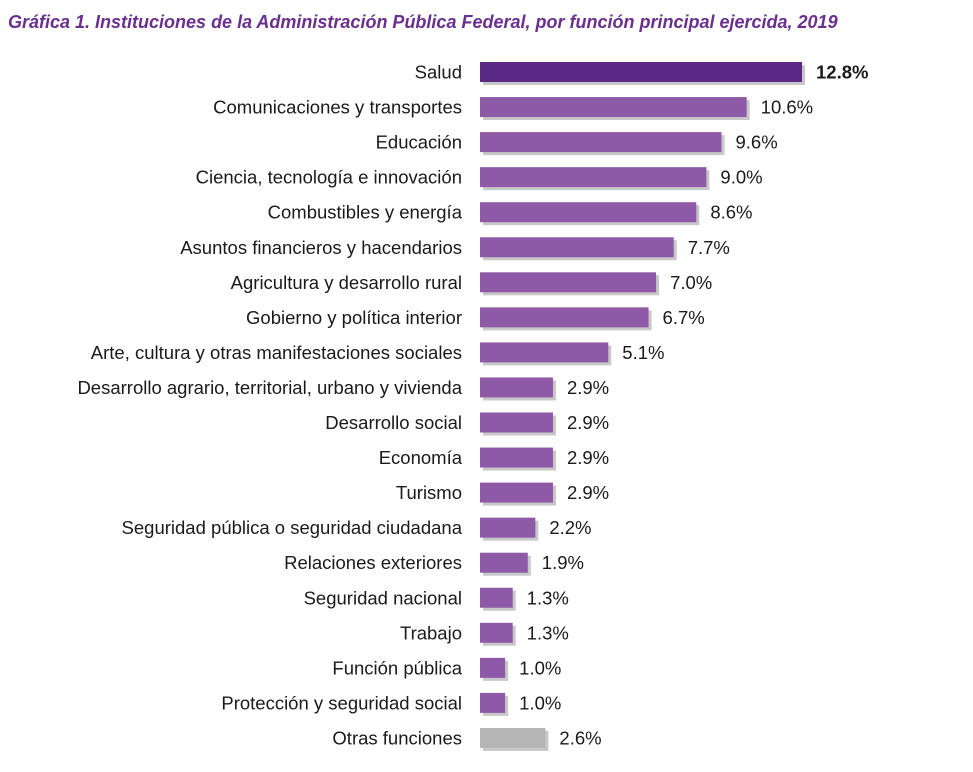  What do you see at coordinates (421, 457) in the screenshot?
I see `category-label: Economía` at bounding box center [421, 457].